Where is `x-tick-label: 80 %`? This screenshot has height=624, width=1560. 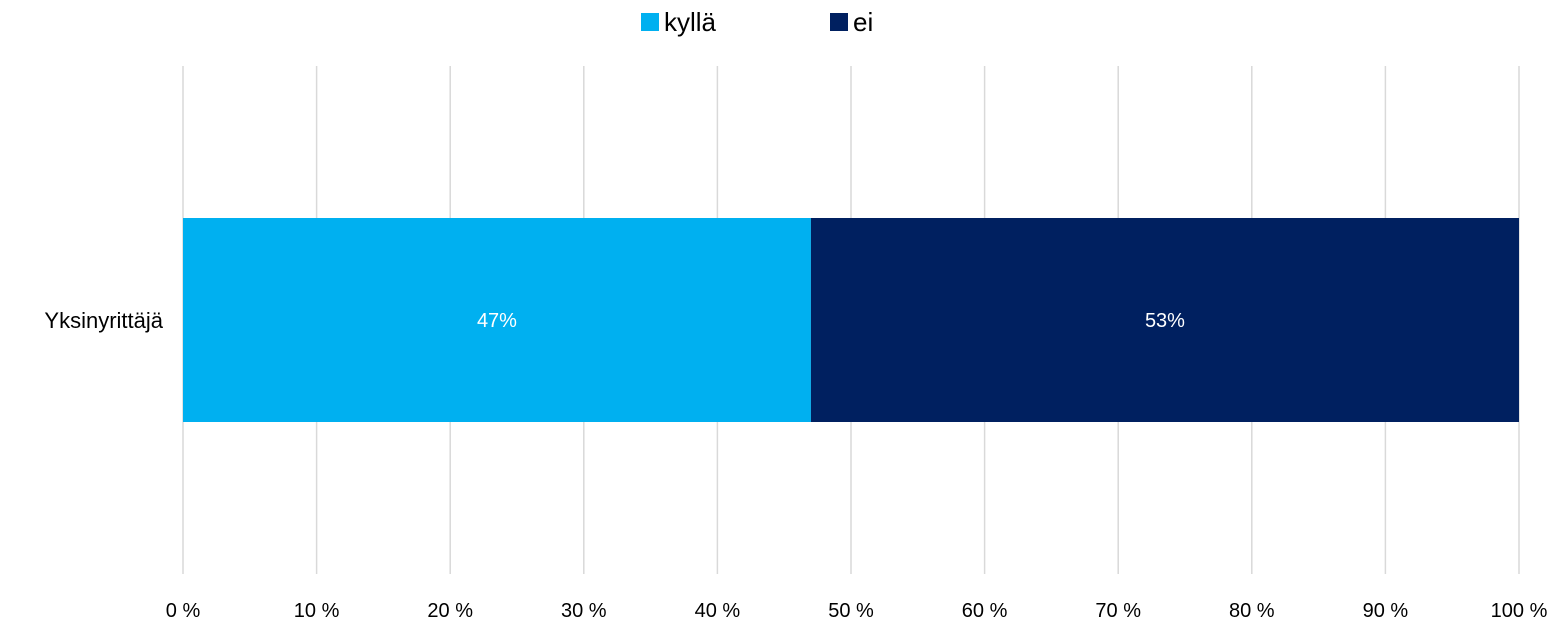 x-tick-label: 80 % is located at coordinates (1252, 611).